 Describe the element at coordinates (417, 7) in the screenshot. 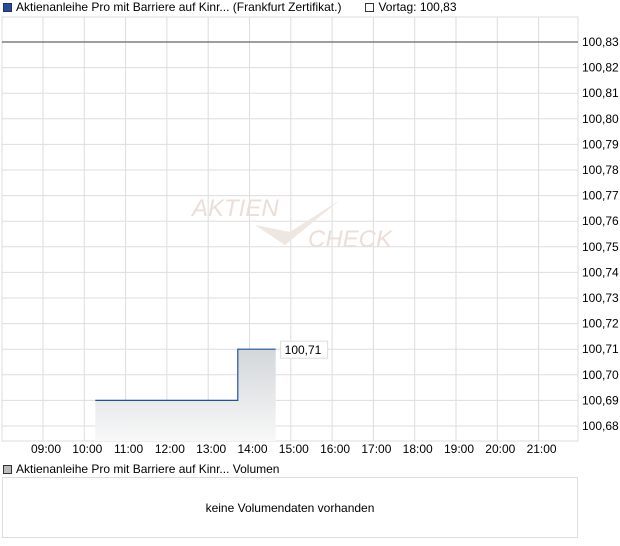

I see `prev-close-legend-label: Vortag: 100,83` at that location.